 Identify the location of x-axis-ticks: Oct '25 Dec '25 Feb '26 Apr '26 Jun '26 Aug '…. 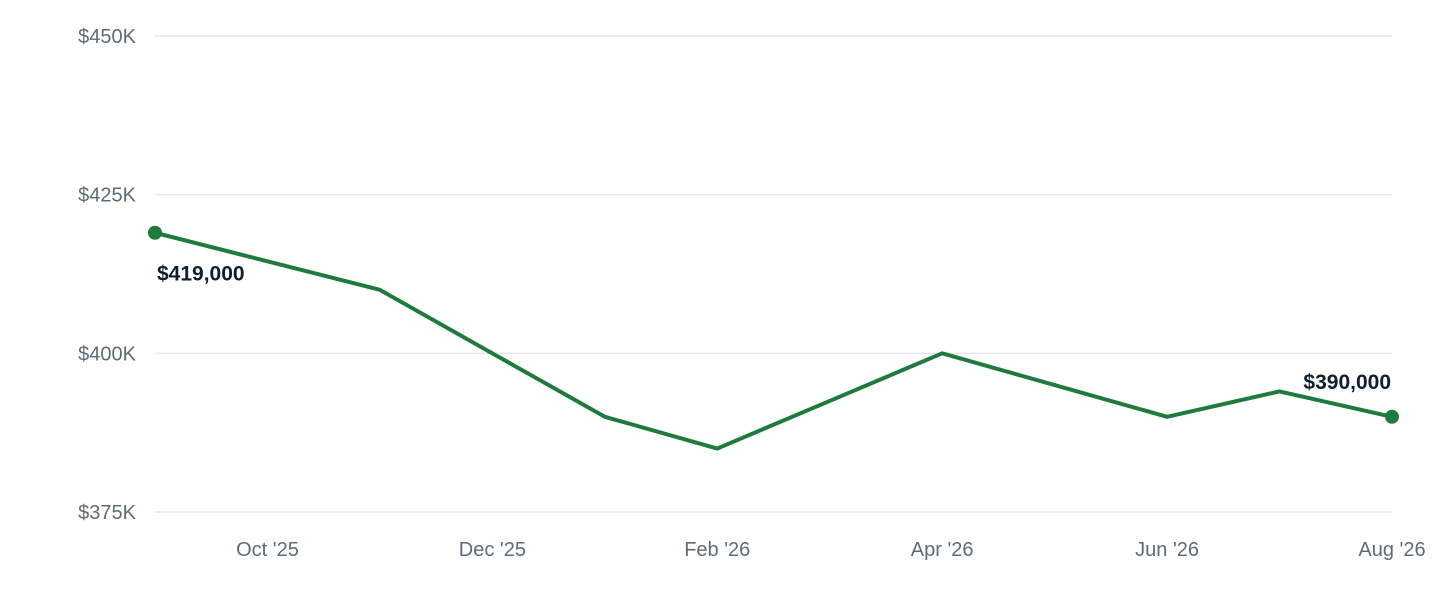
(831, 550).